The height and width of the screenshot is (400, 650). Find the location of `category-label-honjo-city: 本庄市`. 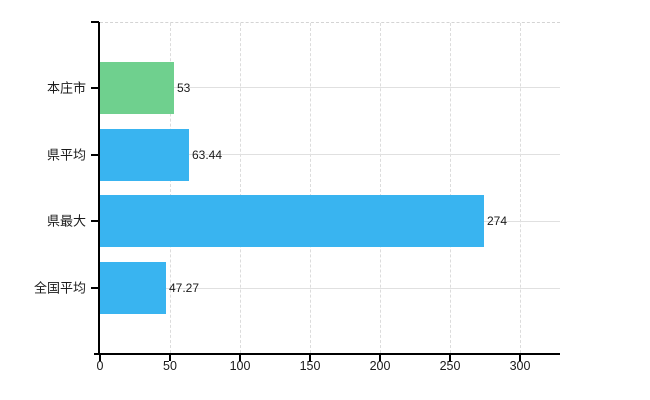

category-label-honjo-city: 本庄市 is located at coordinates (66, 88).